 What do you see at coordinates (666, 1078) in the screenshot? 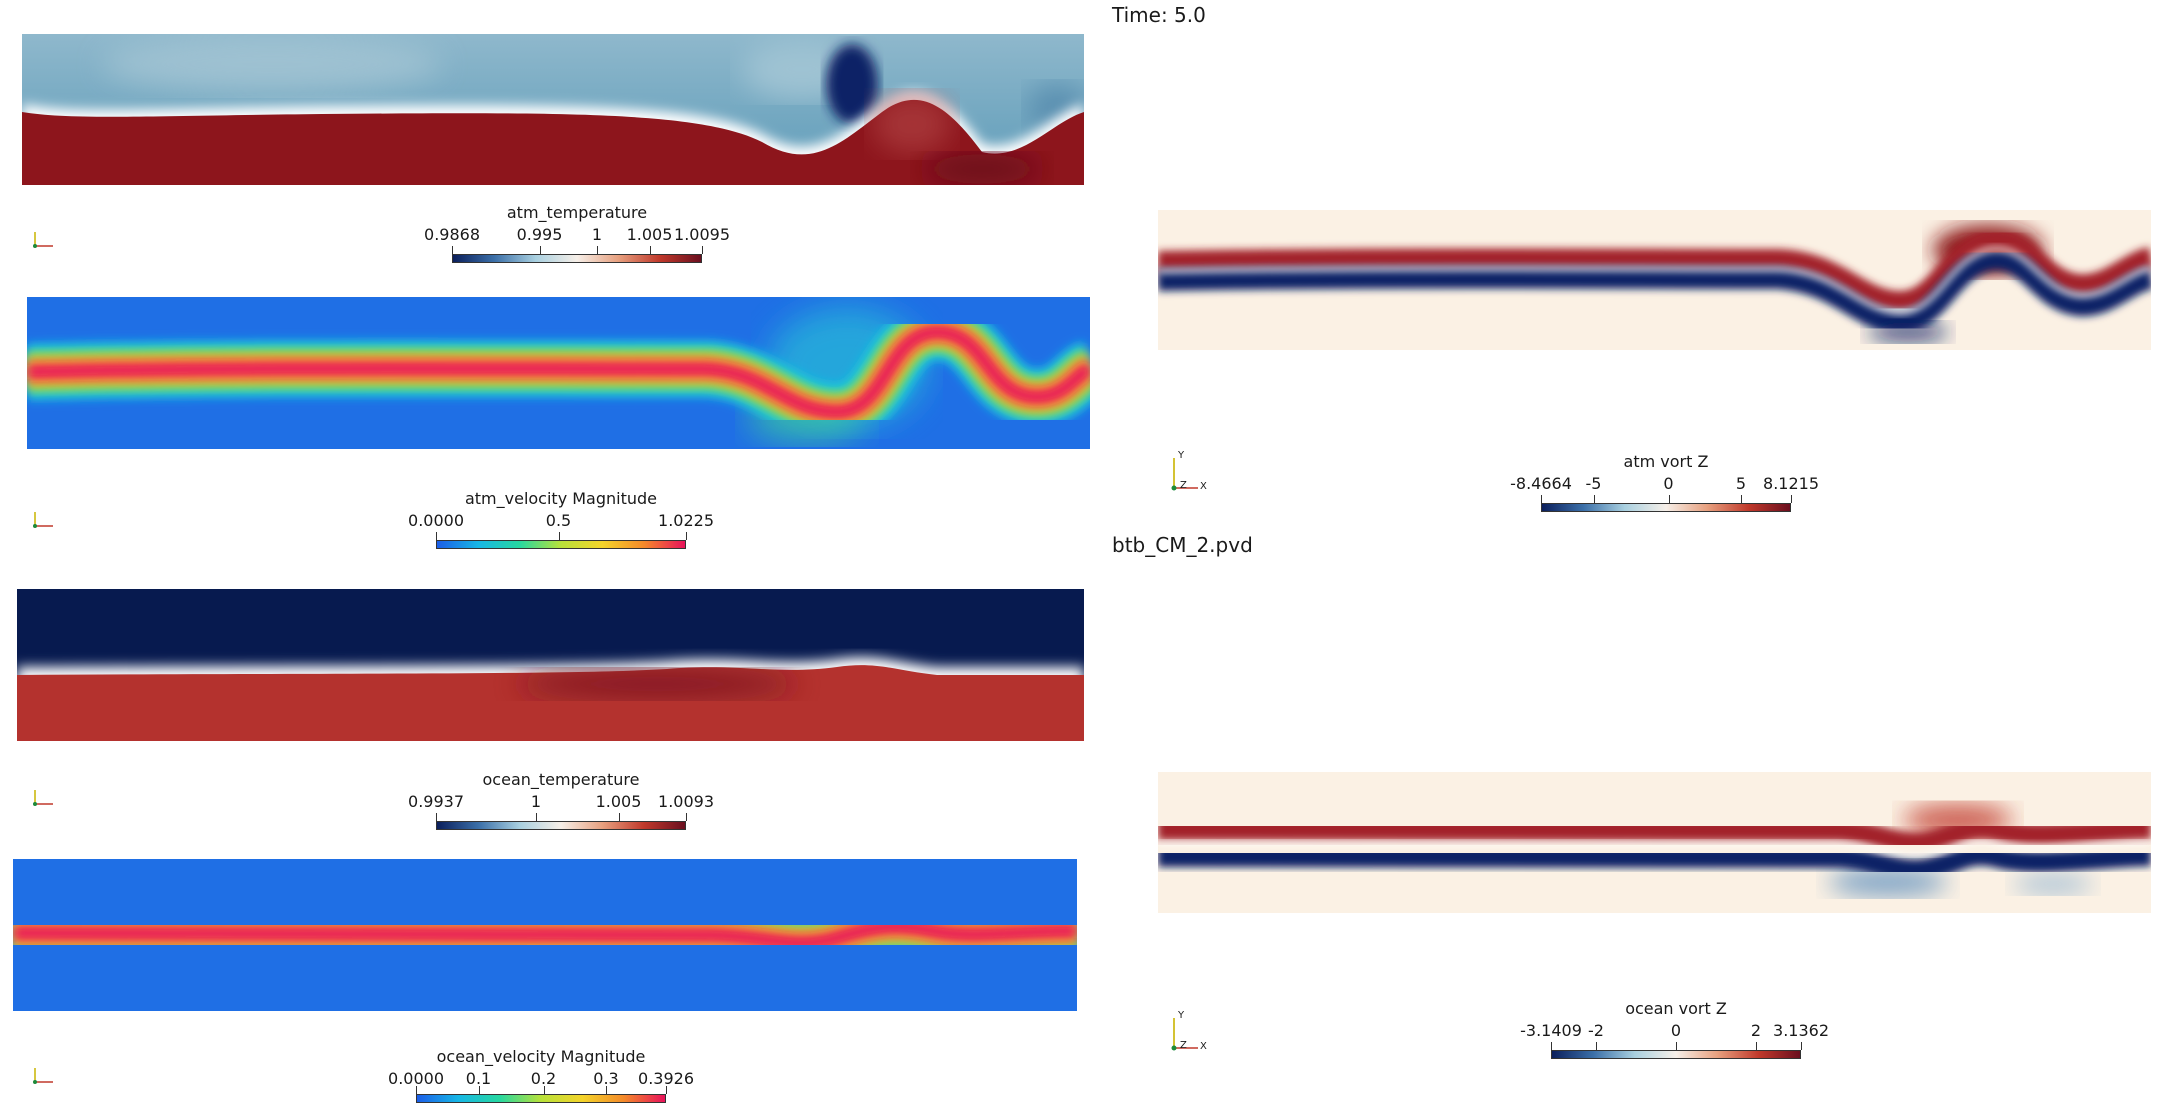
I see `tick-label: 0.3926` at bounding box center [666, 1078].